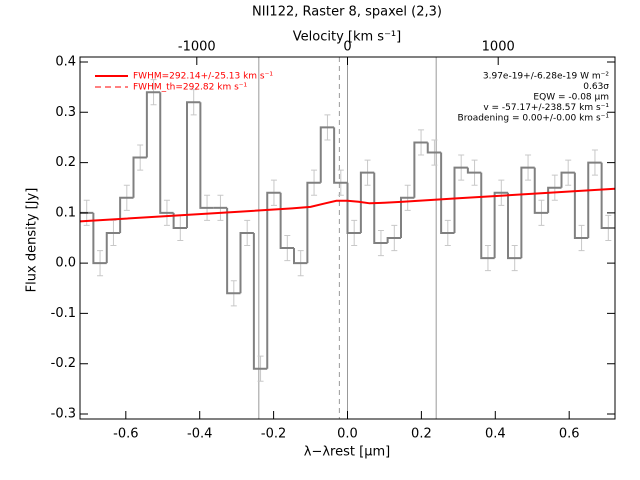  I want to click on y-axis-label: Flux density [Jy], so click(32, 240).